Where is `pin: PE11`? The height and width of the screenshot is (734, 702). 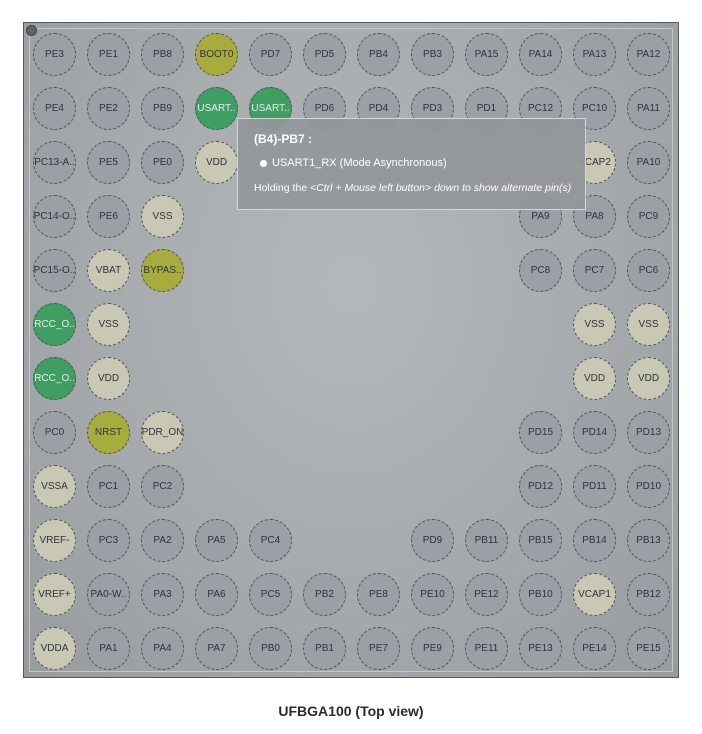
pin: PE11 is located at coordinates (486, 648).